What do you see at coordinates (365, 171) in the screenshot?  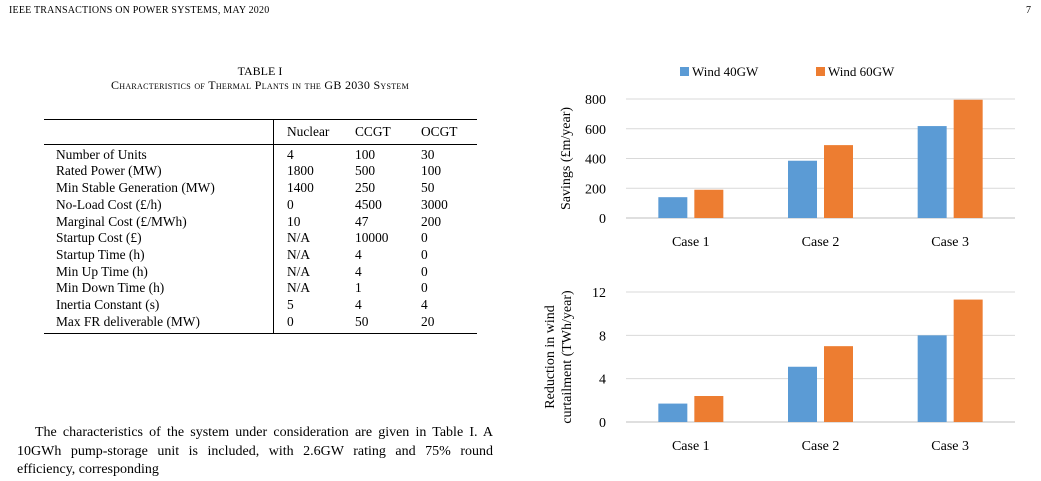 I see `table-cell: 500` at bounding box center [365, 171].